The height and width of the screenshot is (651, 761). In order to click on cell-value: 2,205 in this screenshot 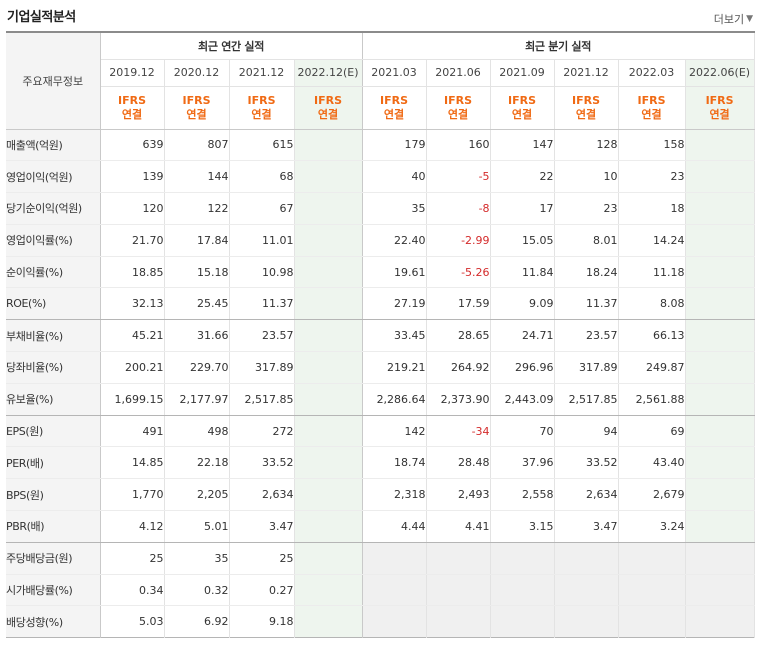, I will do `click(197, 495)`.